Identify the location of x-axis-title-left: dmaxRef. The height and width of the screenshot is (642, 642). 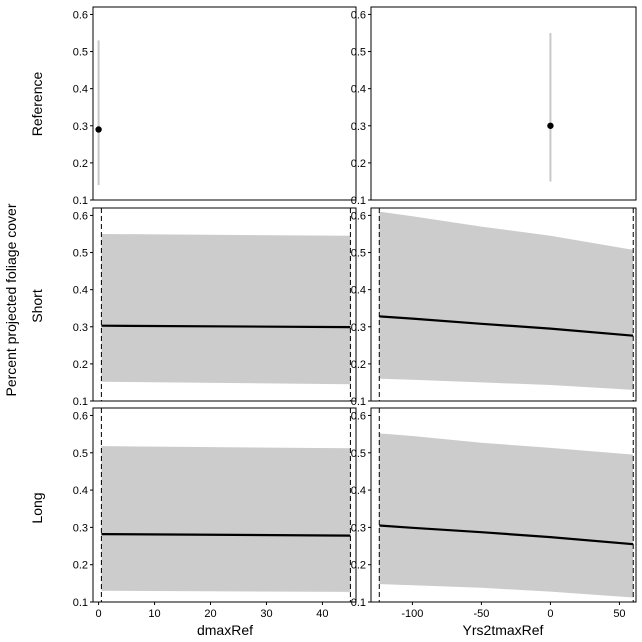
(225, 630).